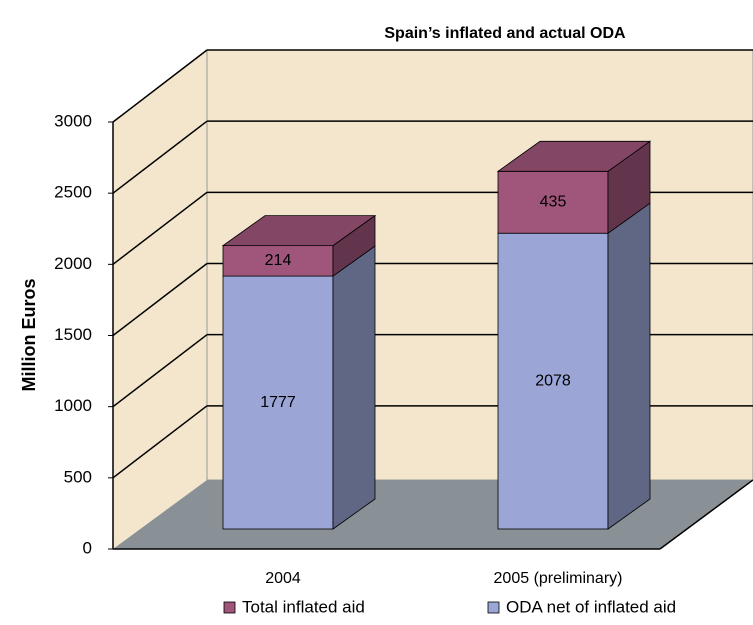 The height and width of the screenshot is (625, 753). I want to click on data-label: 435, so click(553, 201).